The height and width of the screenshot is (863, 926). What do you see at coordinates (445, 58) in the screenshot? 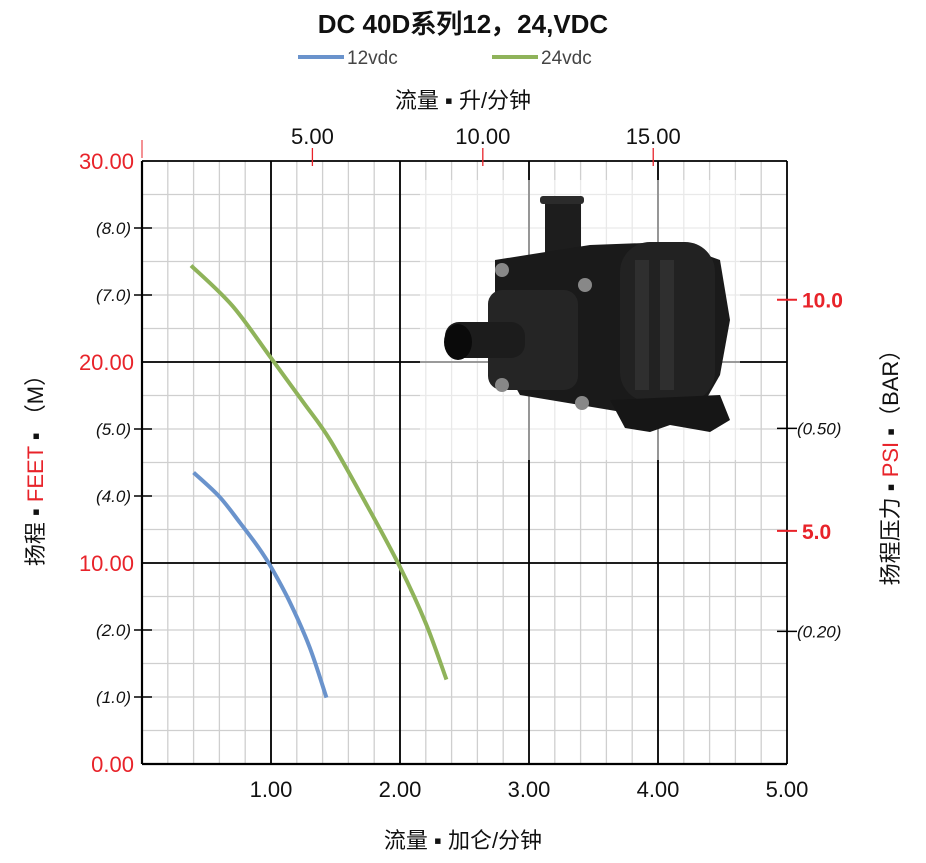
I see `legend: 12vdc 24vdc` at bounding box center [445, 58].